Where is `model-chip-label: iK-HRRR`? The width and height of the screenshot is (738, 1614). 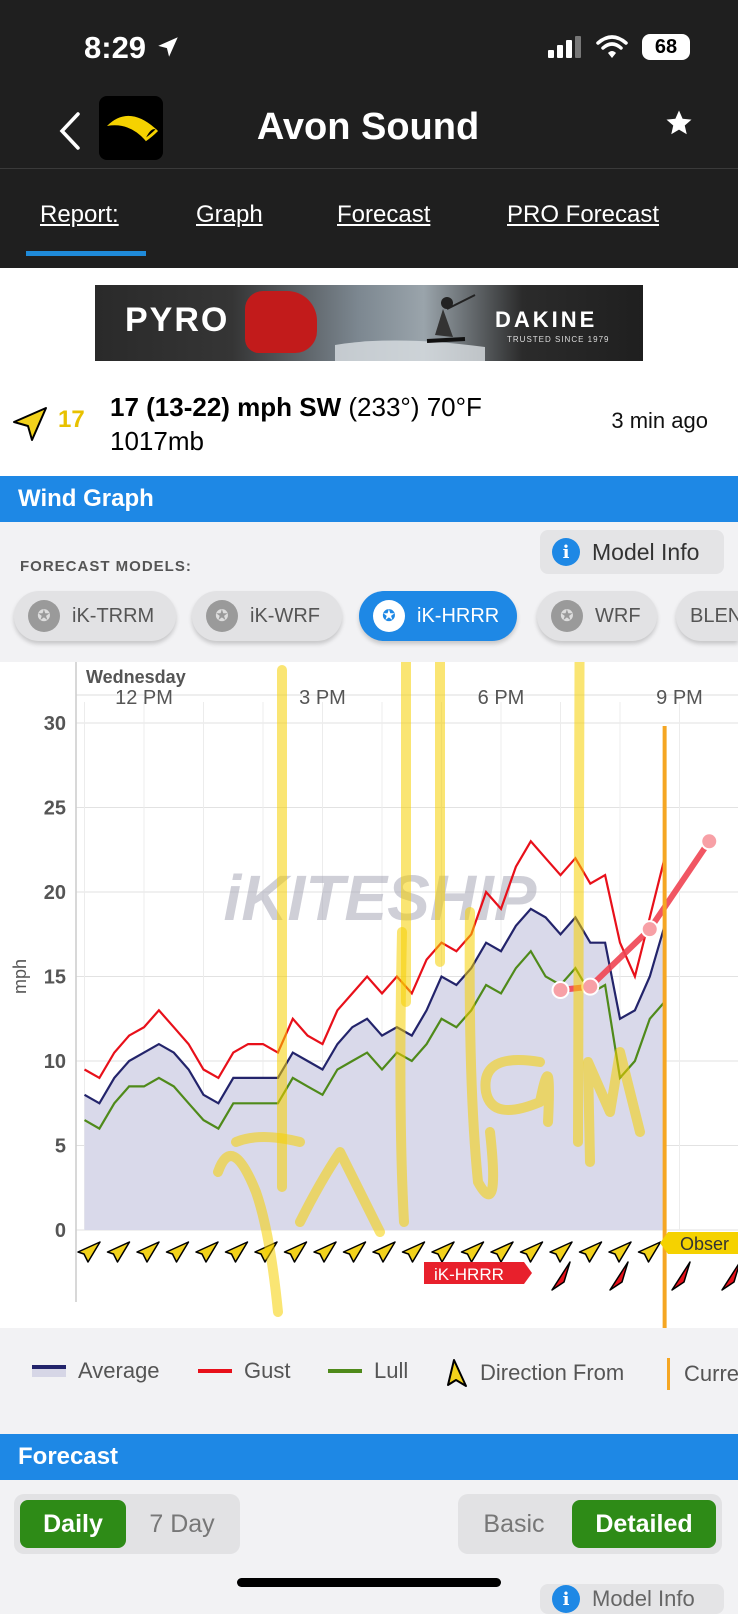 model-chip-label: iK-HRRR is located at coordinates (458, 615).